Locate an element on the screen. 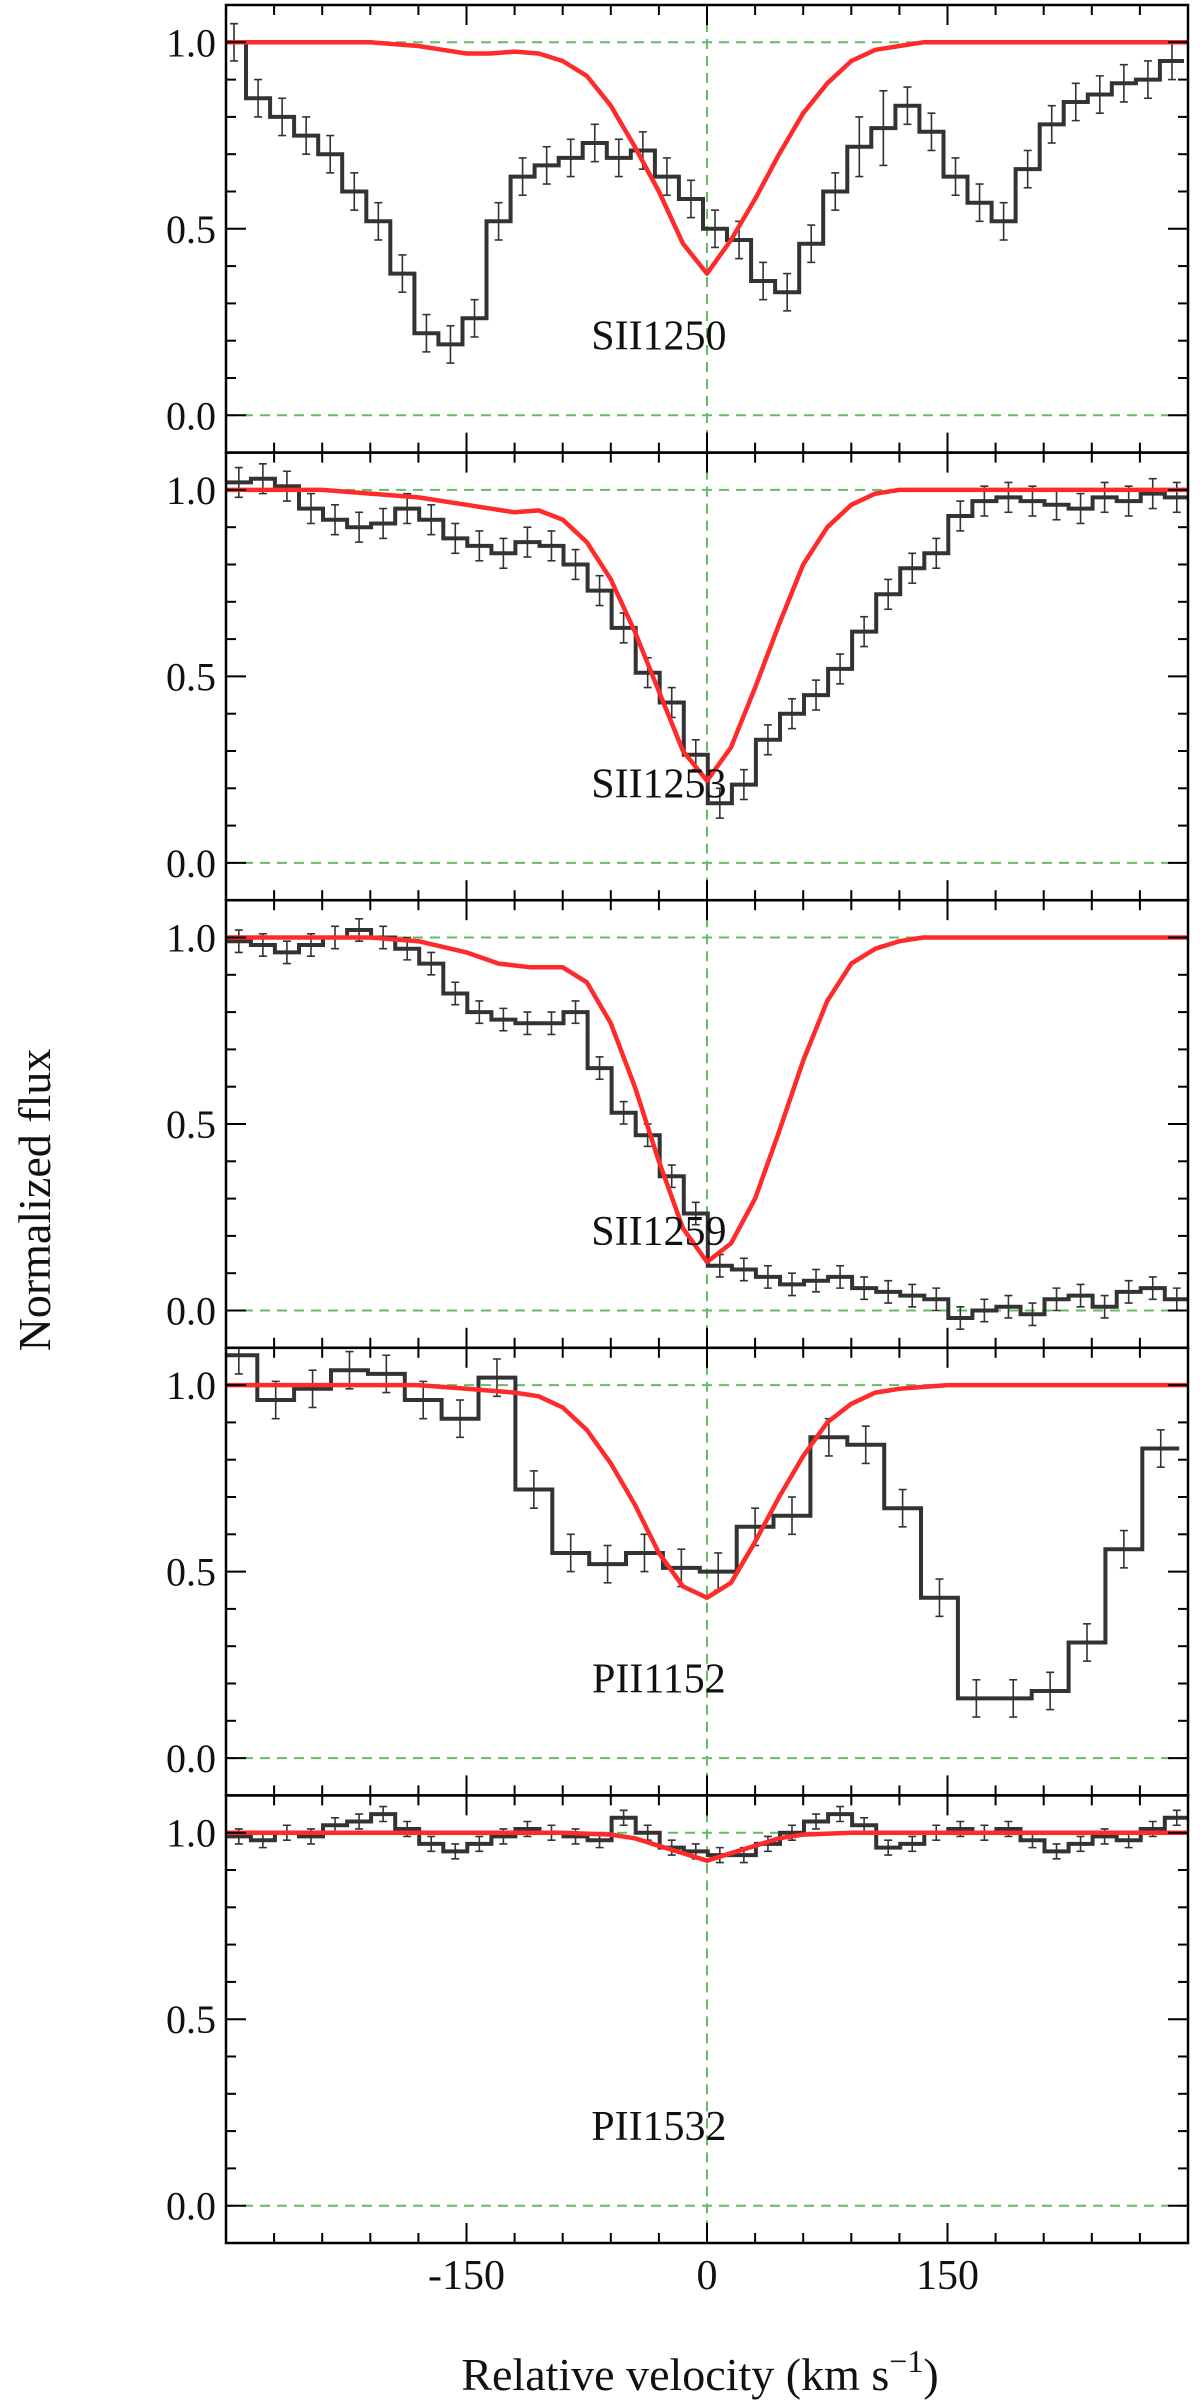 This screenshot has width=1200, height=2400. x-axis-label: Relative velocity (km s−1) is located at coordinates (699, 2371).